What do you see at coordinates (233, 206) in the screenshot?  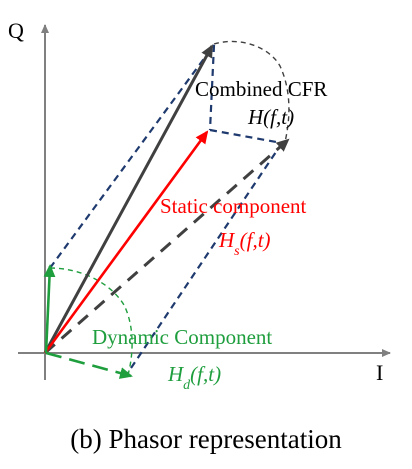 I see `static-title: Static component` at bounding box center [233, 206].